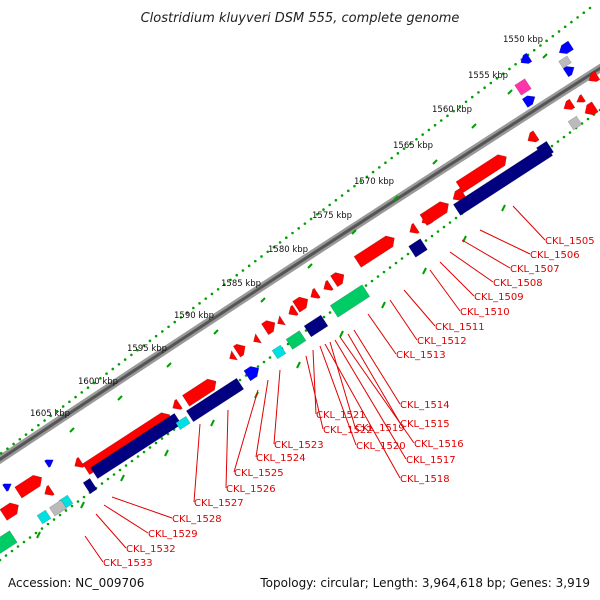 This screenshot has height=600, width=600. What do you see at coordinates (518, 283) in the screenshot?
I see `gene-label: CKL_1508` at bounding box center [518, 283].